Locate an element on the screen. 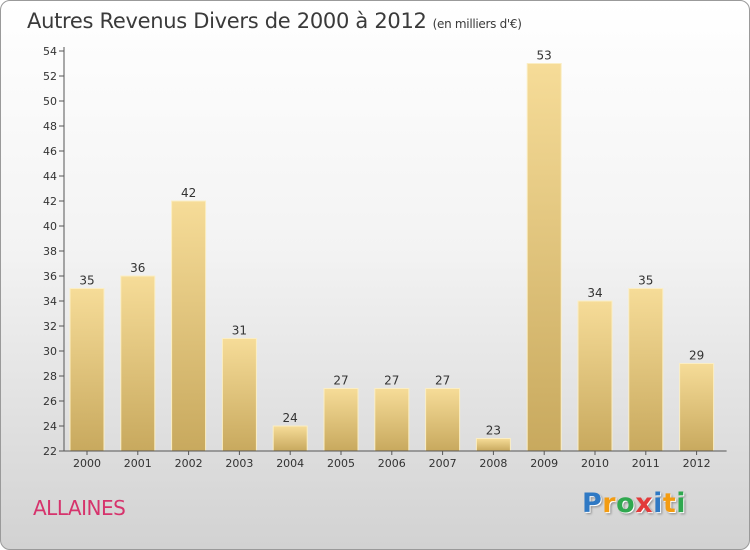 This screenshot has height=550, width=750. x-tick-label: 2009 is located at coordinates (544, 463).